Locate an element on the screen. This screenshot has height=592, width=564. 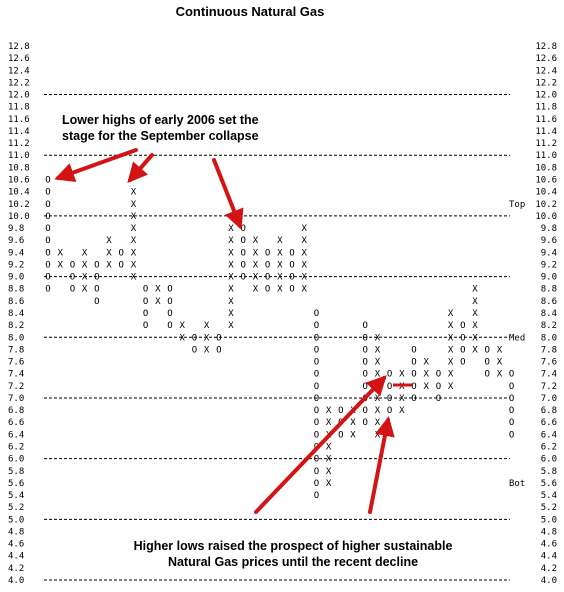
band-label-bot: Bot is located at coordinates (517, 484).